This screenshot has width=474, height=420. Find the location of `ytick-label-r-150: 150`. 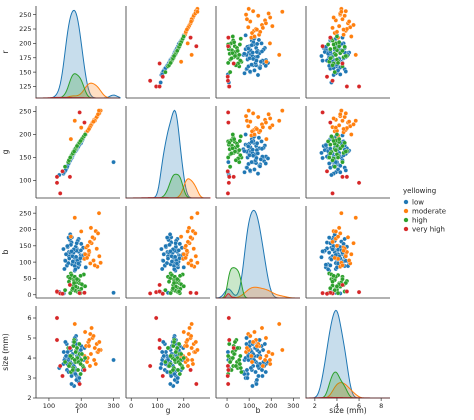

ytick-label-r-150: 150 is located at coordinates (25, 72).